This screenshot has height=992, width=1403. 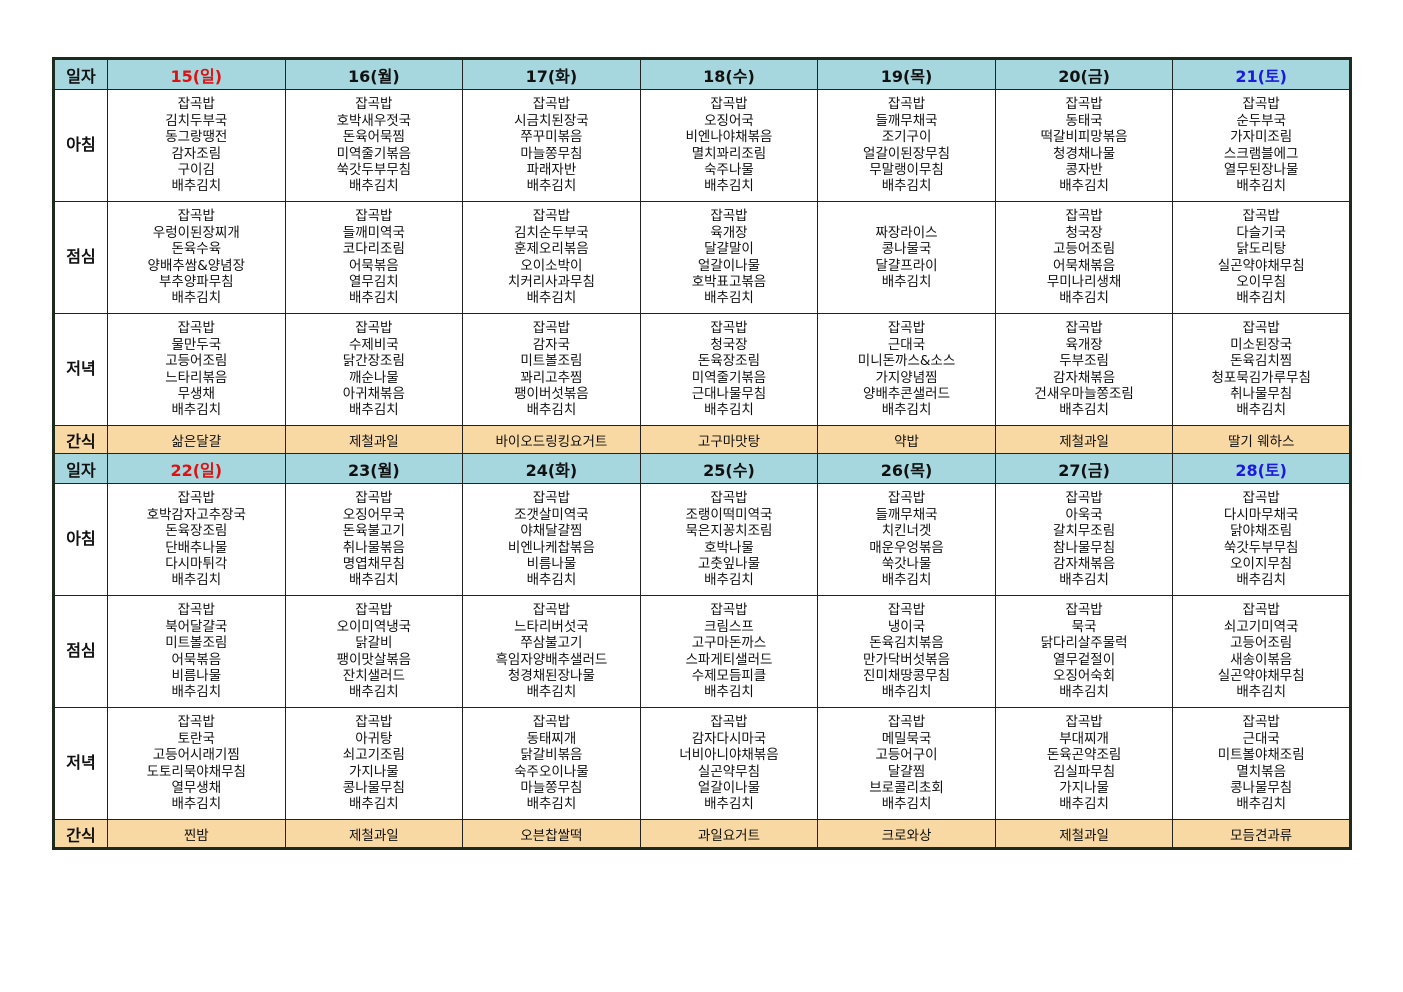 What do you see at coordinates (196, 393) in the screenshot?
I see `menu-item: 무생채` at bounding box center [196, 393].